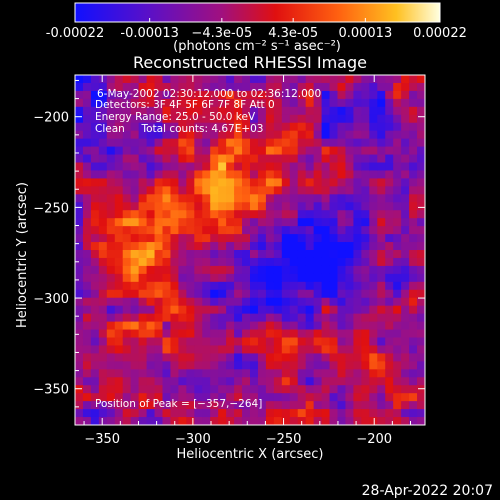 The height and width of the screenshot is (500, 500). What do you see at coordinates (365, 33) in the screenshot?
I see `colorbar-tick-label: 0.00013` at bounding box center [365, 33].